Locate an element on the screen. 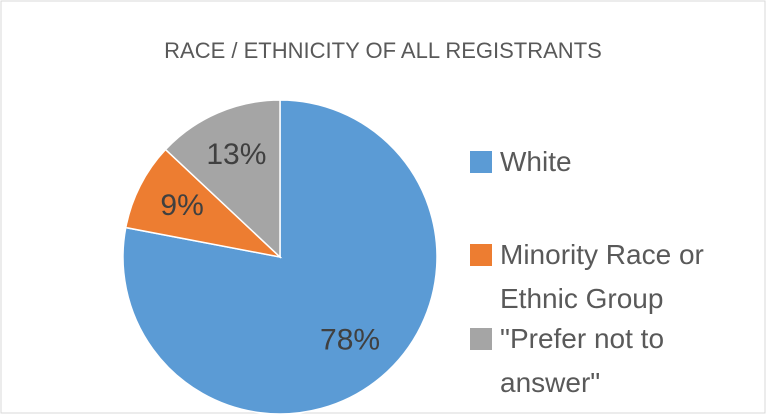 This screenshot has width=767, height=415. legend-label: Minority Race or Ethnic Group is located at coordinates (602, 276).